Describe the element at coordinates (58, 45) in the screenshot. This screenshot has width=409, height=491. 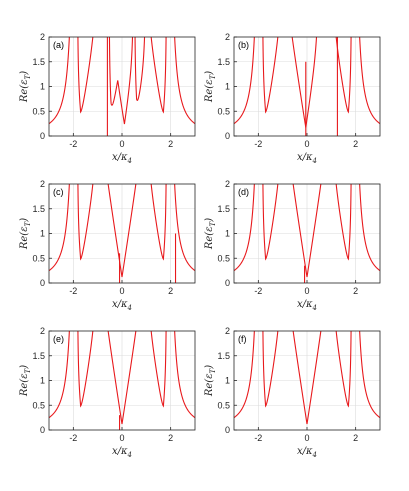
I see `panel-label: (a)` at that location.